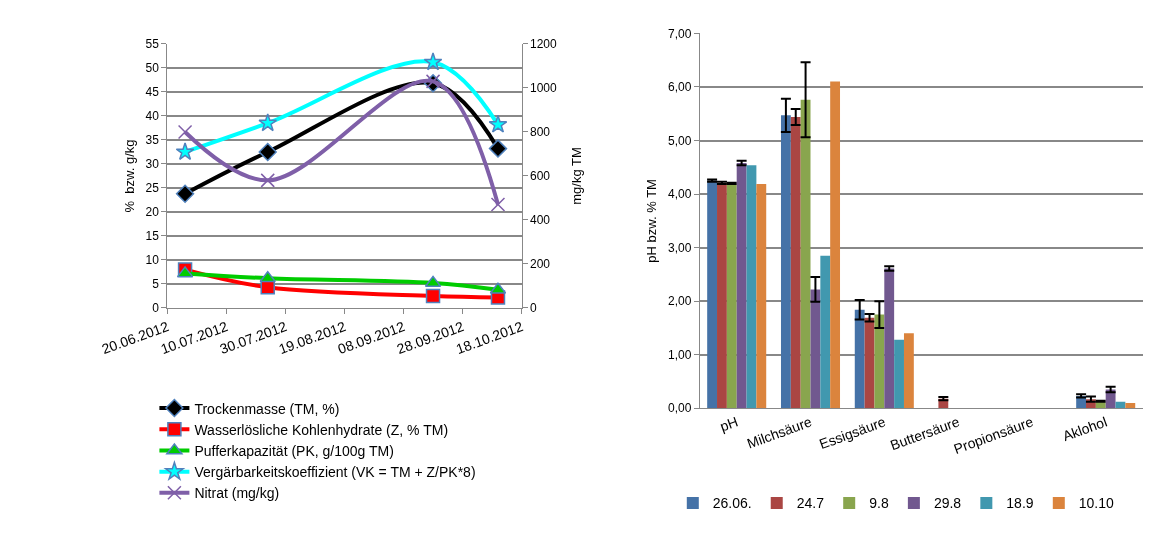  What do you see at coordinates (237, 493) in the screenshot?
I see `legend-label: Nitrat (mg/kg)` at bounding box center [237, 493].